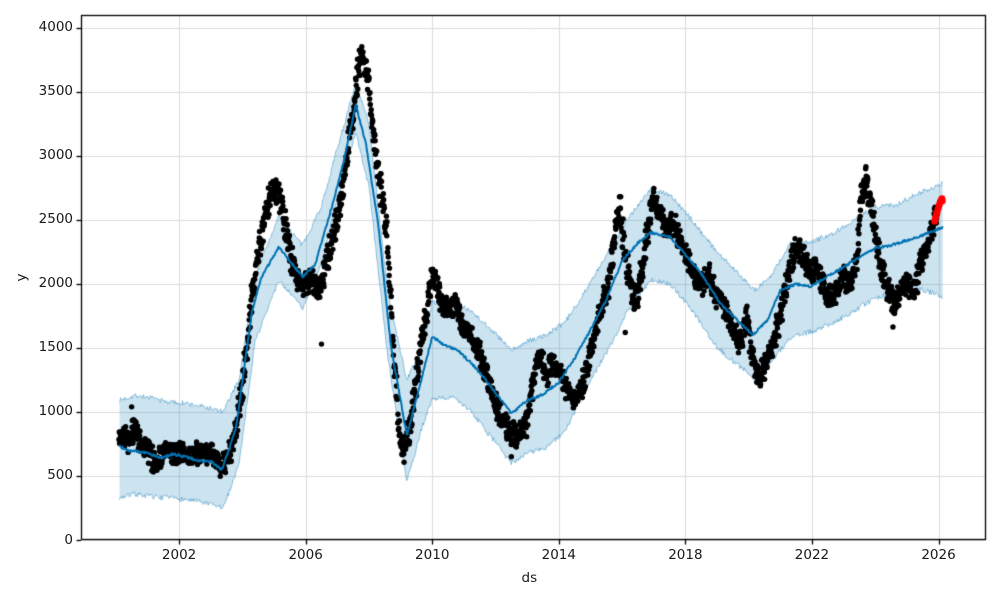 Image resolution: width=1000 pixels, height=600 pixels. What do you see at coordinates (558, 555) in the screenshot?
I see `x-tick-label-2014: 2014` at bounding box center [558, 555].